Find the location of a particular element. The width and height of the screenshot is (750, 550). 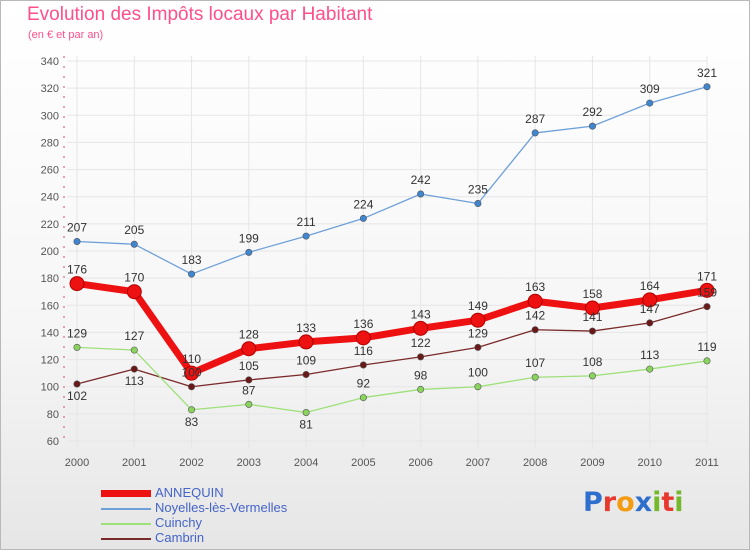

data-label: 158 is located at coordinates (592, 294).